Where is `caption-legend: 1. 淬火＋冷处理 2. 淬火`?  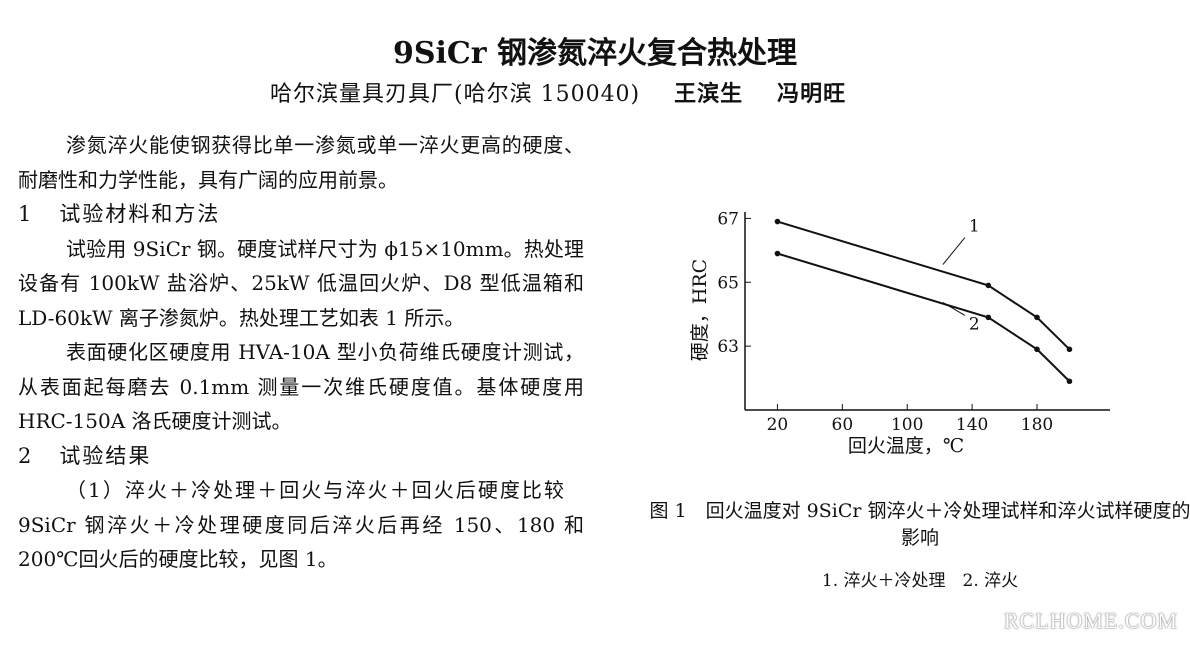 caption-legend: 1. 淬火＋冷处理 2. 淬火 is located at coordinates (915, 578).